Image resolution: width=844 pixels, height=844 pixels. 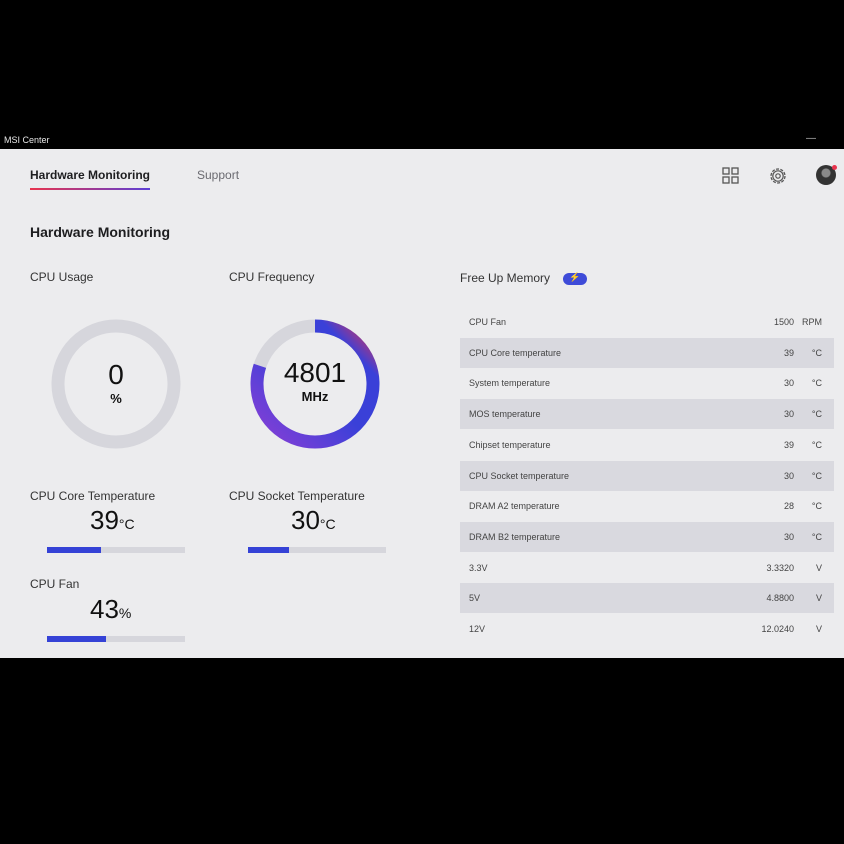 I want to click on cpu-frequency-value: 4801, so click(x=315, y=372).